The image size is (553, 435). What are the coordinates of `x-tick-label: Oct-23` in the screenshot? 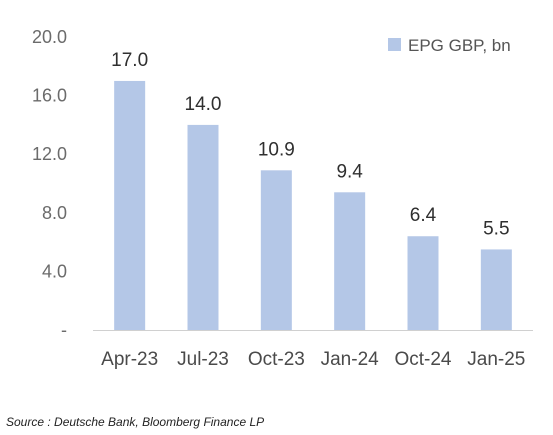 It's located at (276, 359).